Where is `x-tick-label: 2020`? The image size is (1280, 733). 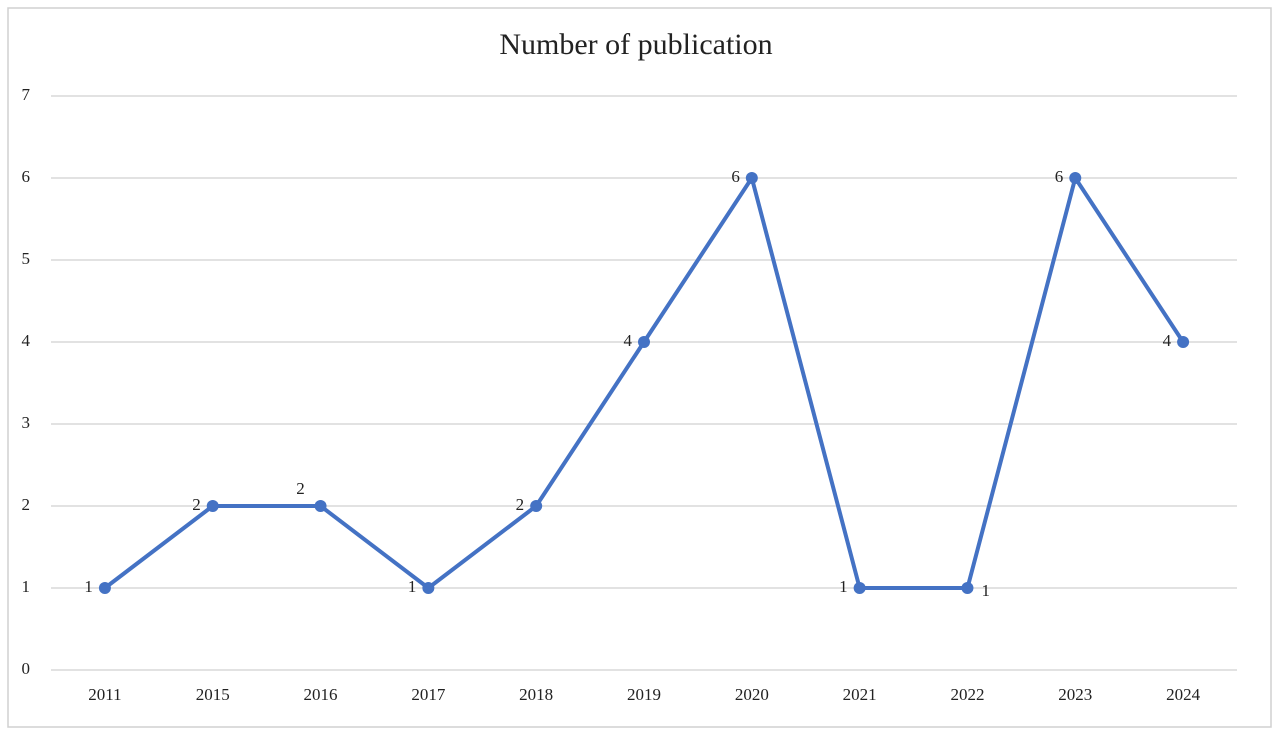 x-tick-label: 2020 is located at coordinates (752, 694).